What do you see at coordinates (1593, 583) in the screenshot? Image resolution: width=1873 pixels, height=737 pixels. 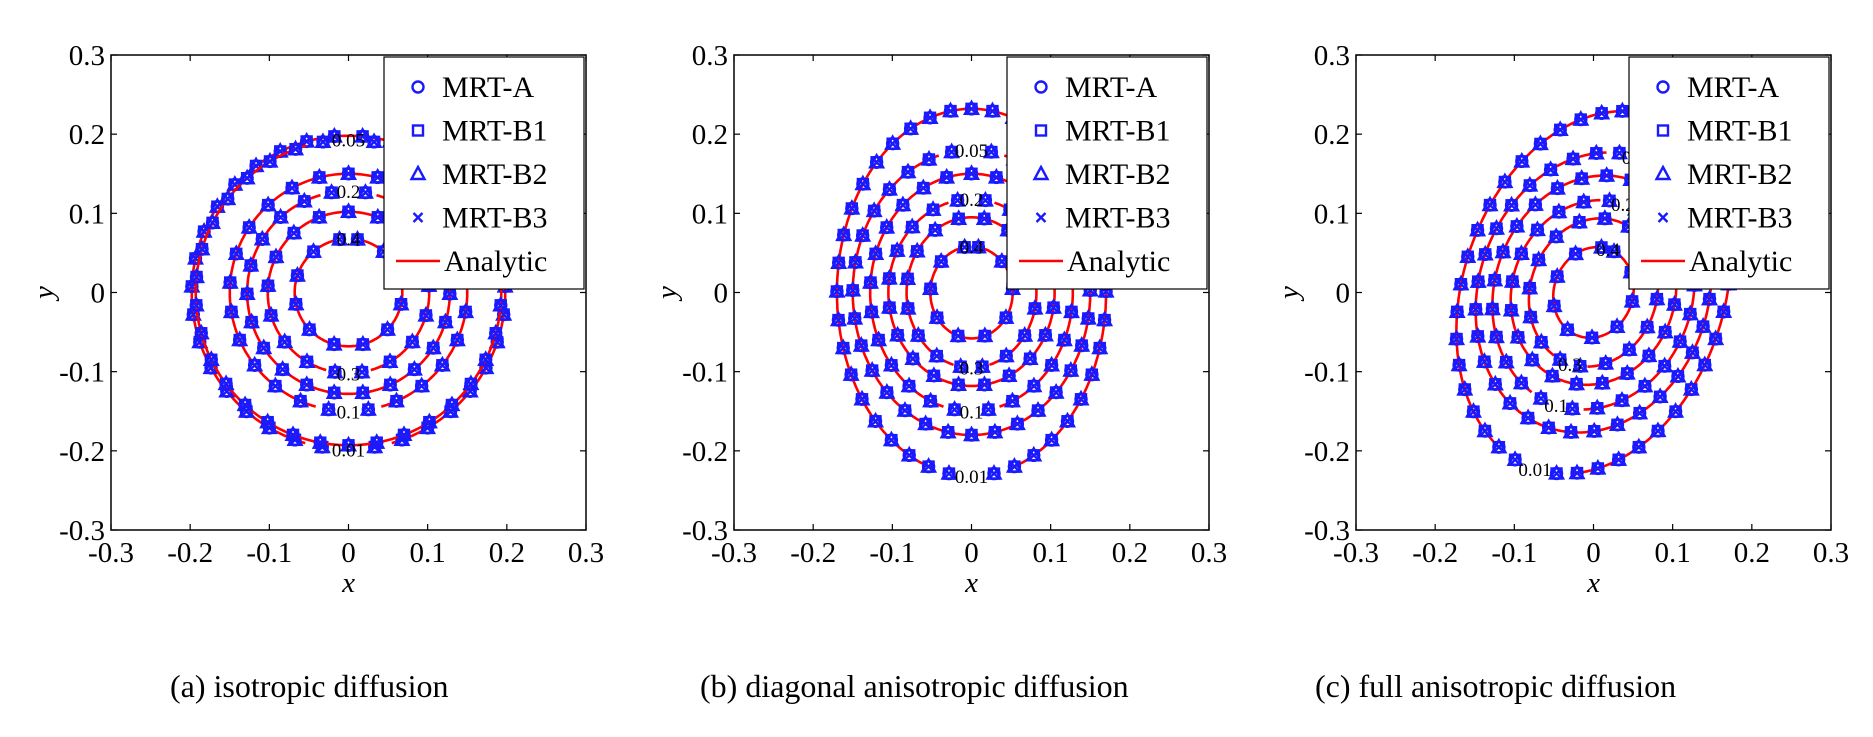 I see `x-axis-label: x` at bounding box center [1593, 583].